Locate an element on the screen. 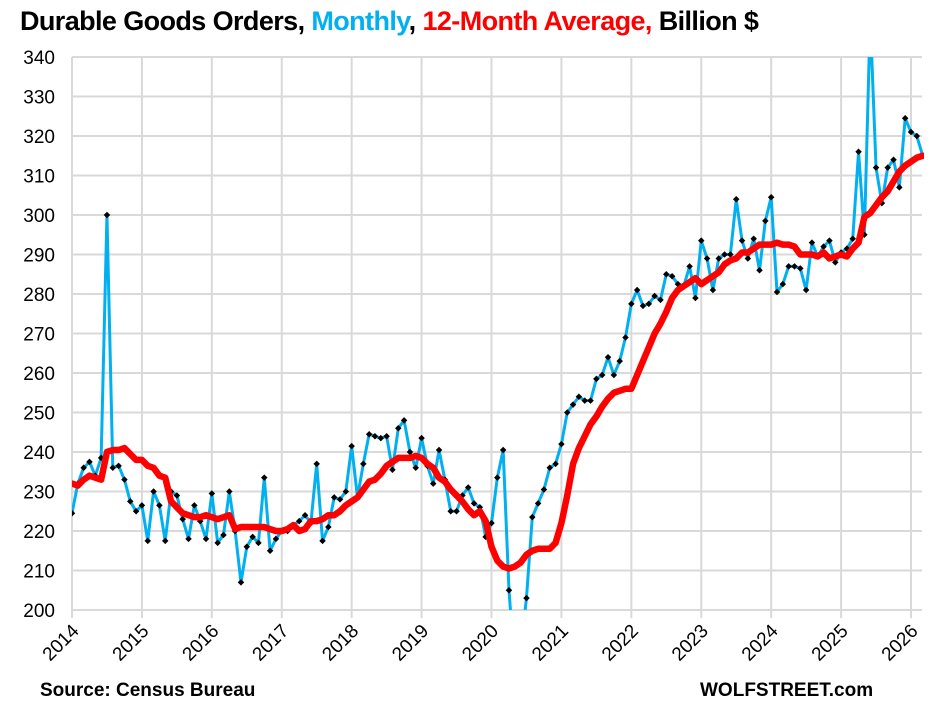 The height and width of the screenshot is (717, 934). x-tick-label: 2020 is located at coordinates (480, 643).